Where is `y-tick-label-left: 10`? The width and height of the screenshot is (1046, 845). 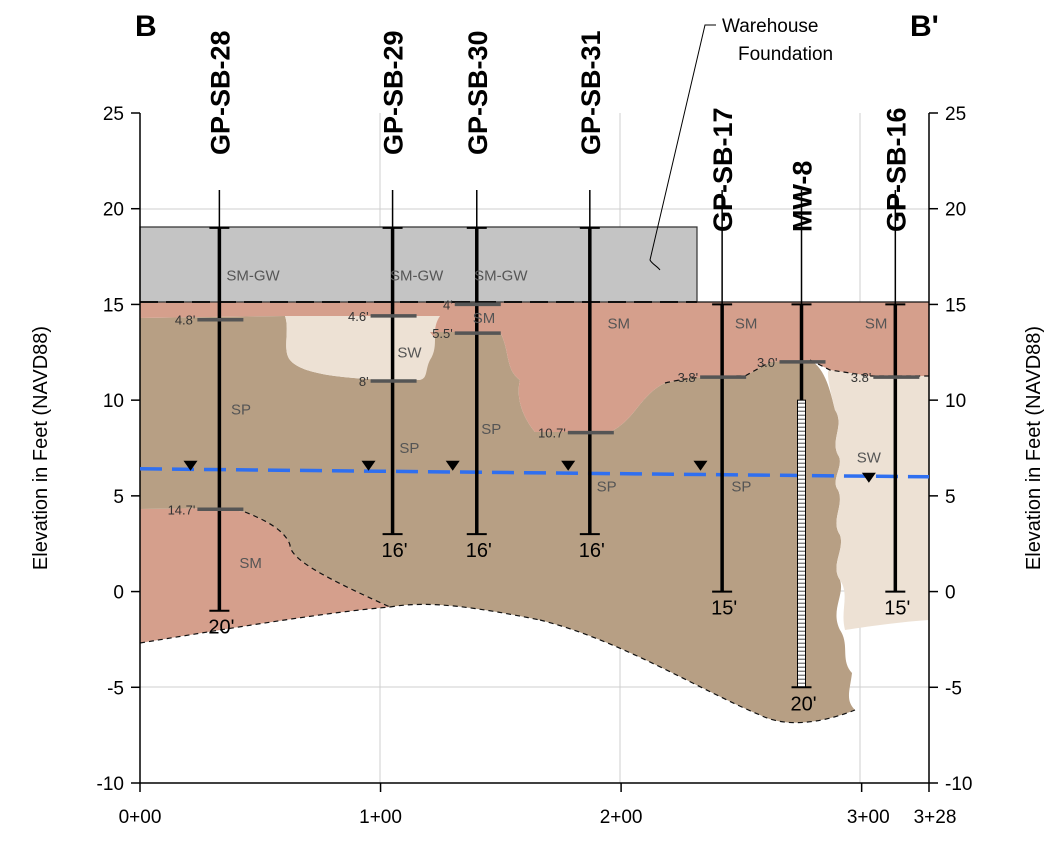 y-tick-label-left: 10 is located at coordinates (113, 401).